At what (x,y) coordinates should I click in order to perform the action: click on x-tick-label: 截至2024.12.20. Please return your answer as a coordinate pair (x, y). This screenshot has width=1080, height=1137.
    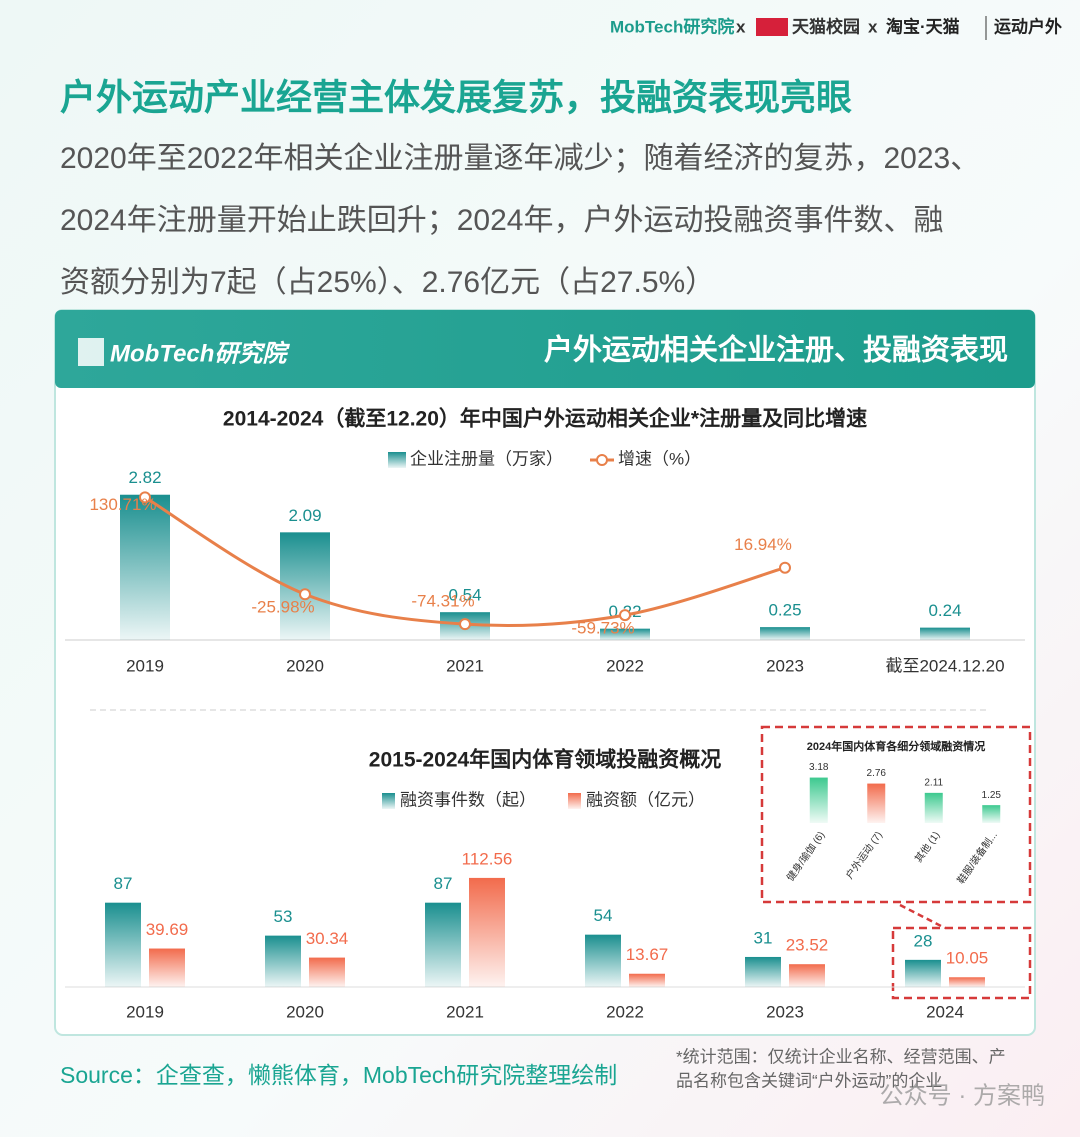
    Looking at the image, I should click on (944, 665).